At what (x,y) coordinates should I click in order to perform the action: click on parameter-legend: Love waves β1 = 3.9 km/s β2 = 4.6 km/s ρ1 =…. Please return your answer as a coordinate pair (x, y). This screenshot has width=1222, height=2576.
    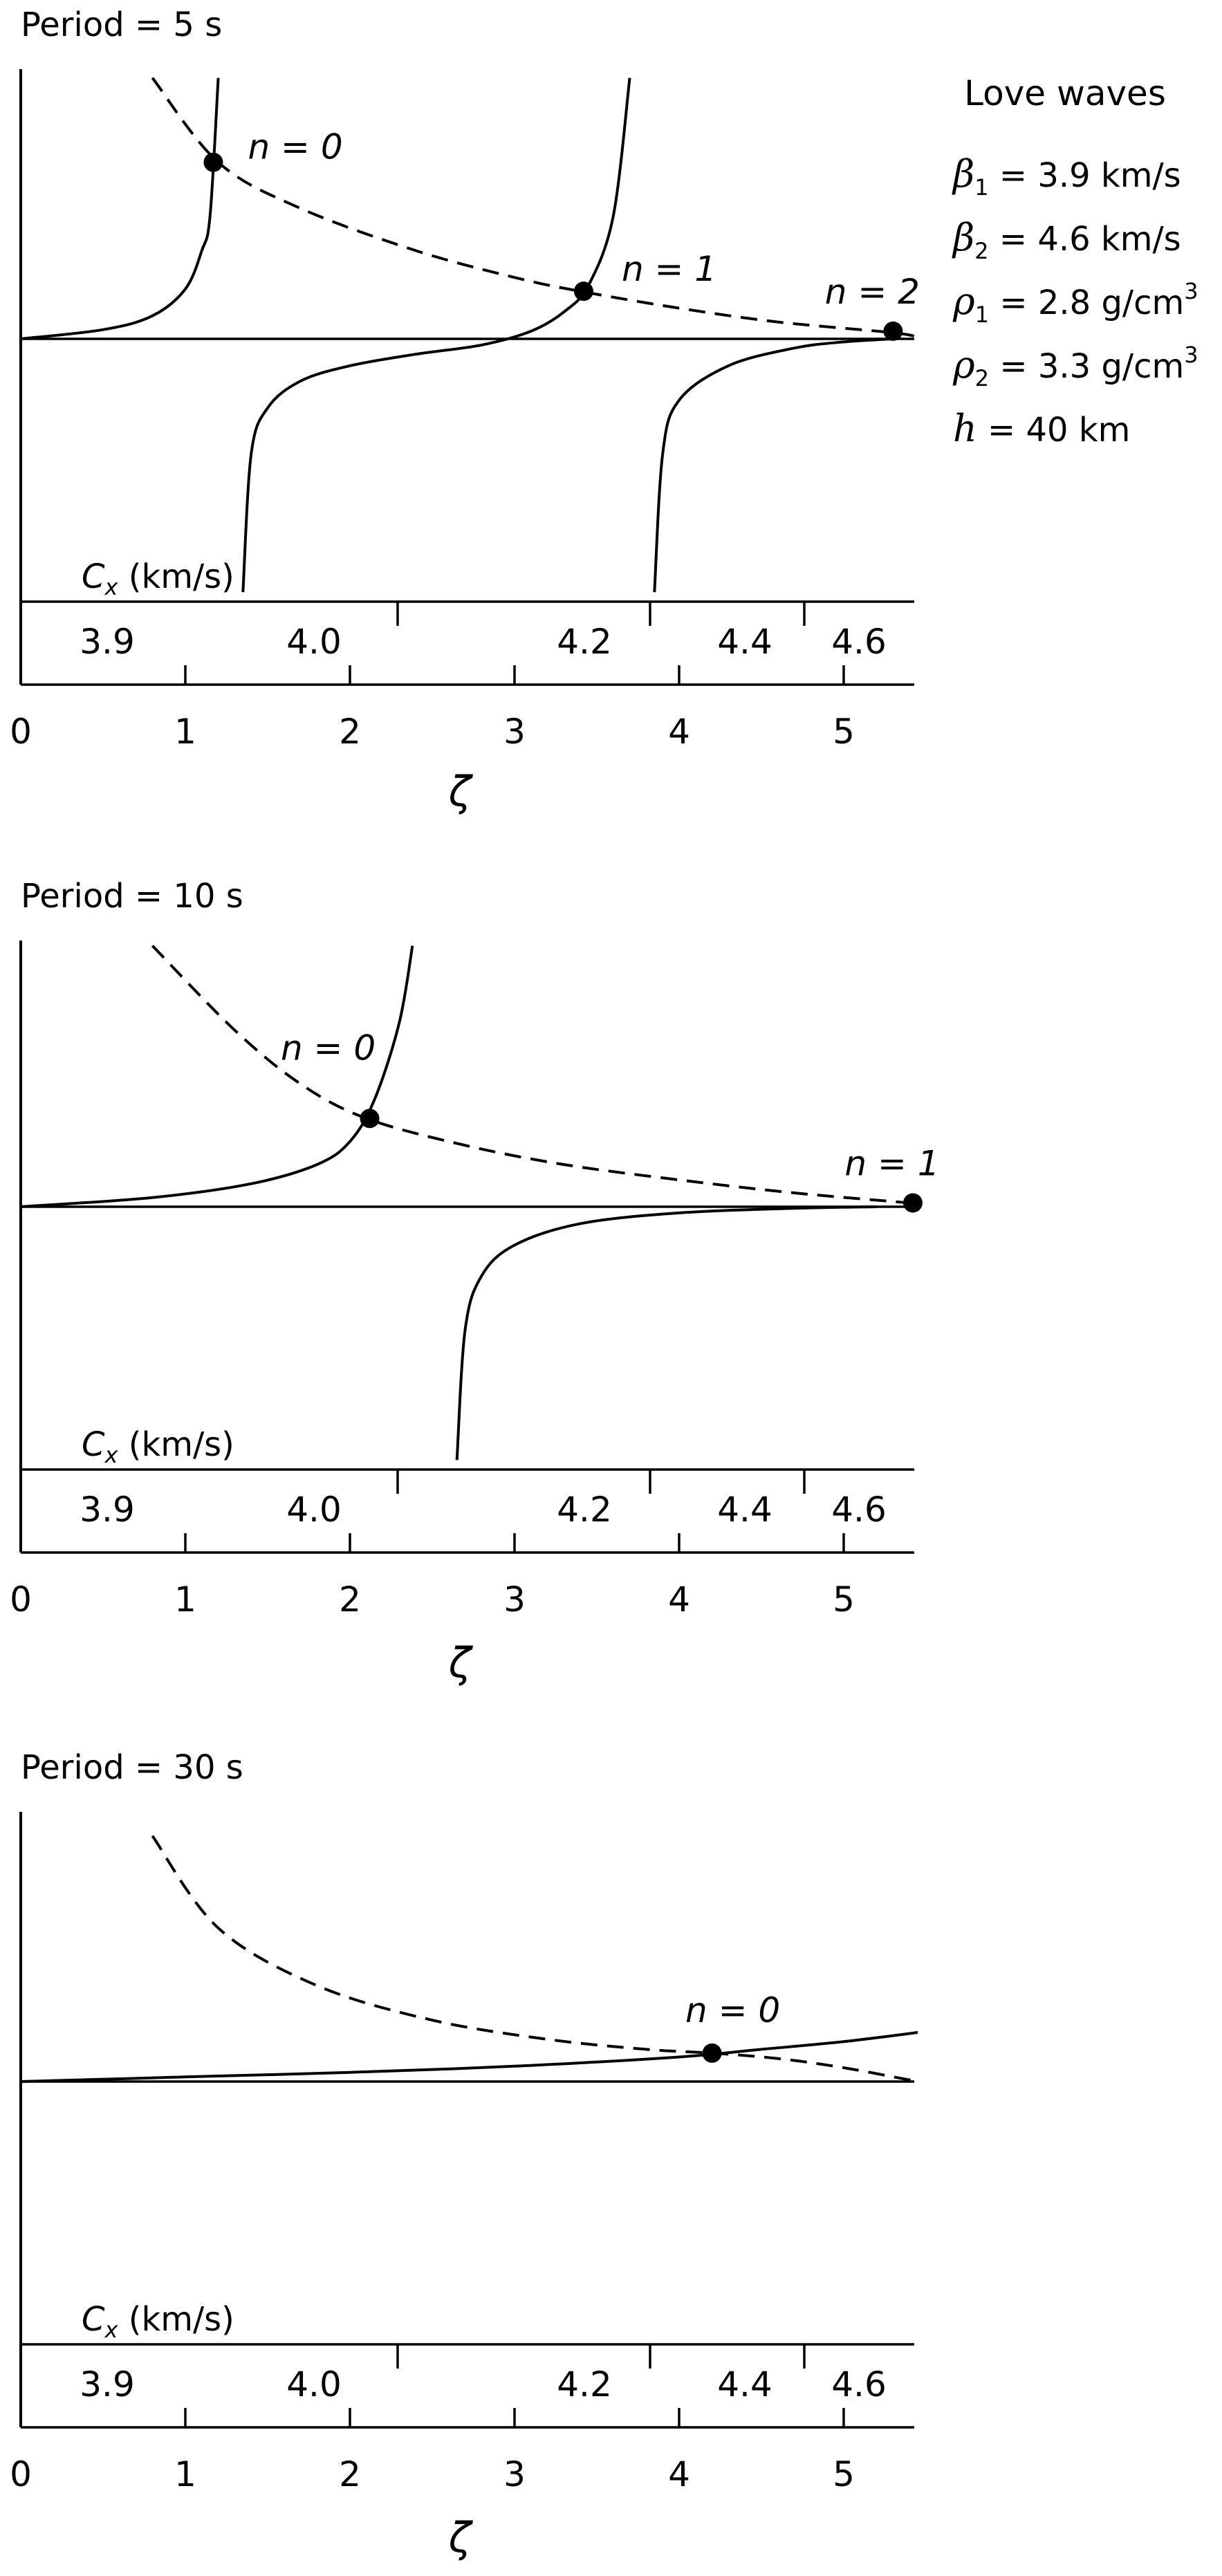
    Looking at the image, I should click on (1075, 261).